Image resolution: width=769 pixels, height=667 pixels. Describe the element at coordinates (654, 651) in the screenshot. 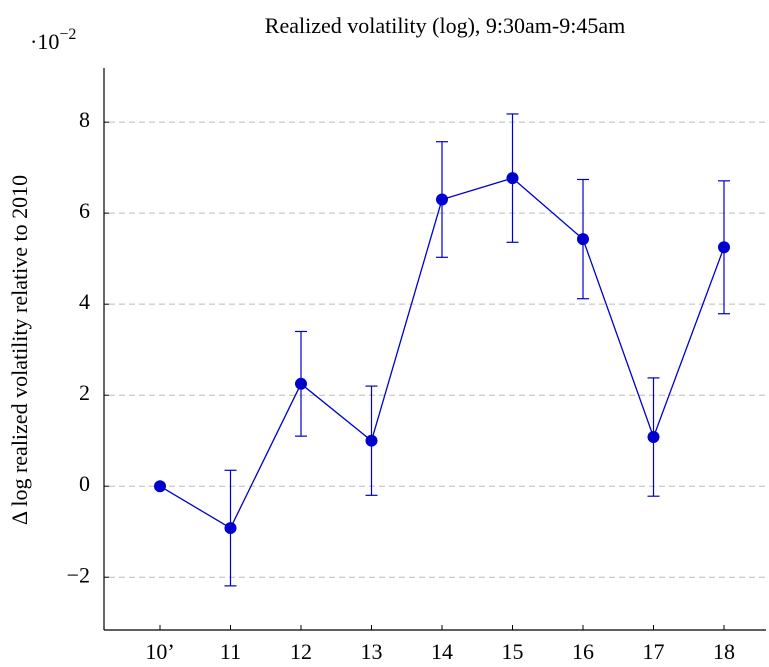

I see `x-tick-label: 17` at that location.